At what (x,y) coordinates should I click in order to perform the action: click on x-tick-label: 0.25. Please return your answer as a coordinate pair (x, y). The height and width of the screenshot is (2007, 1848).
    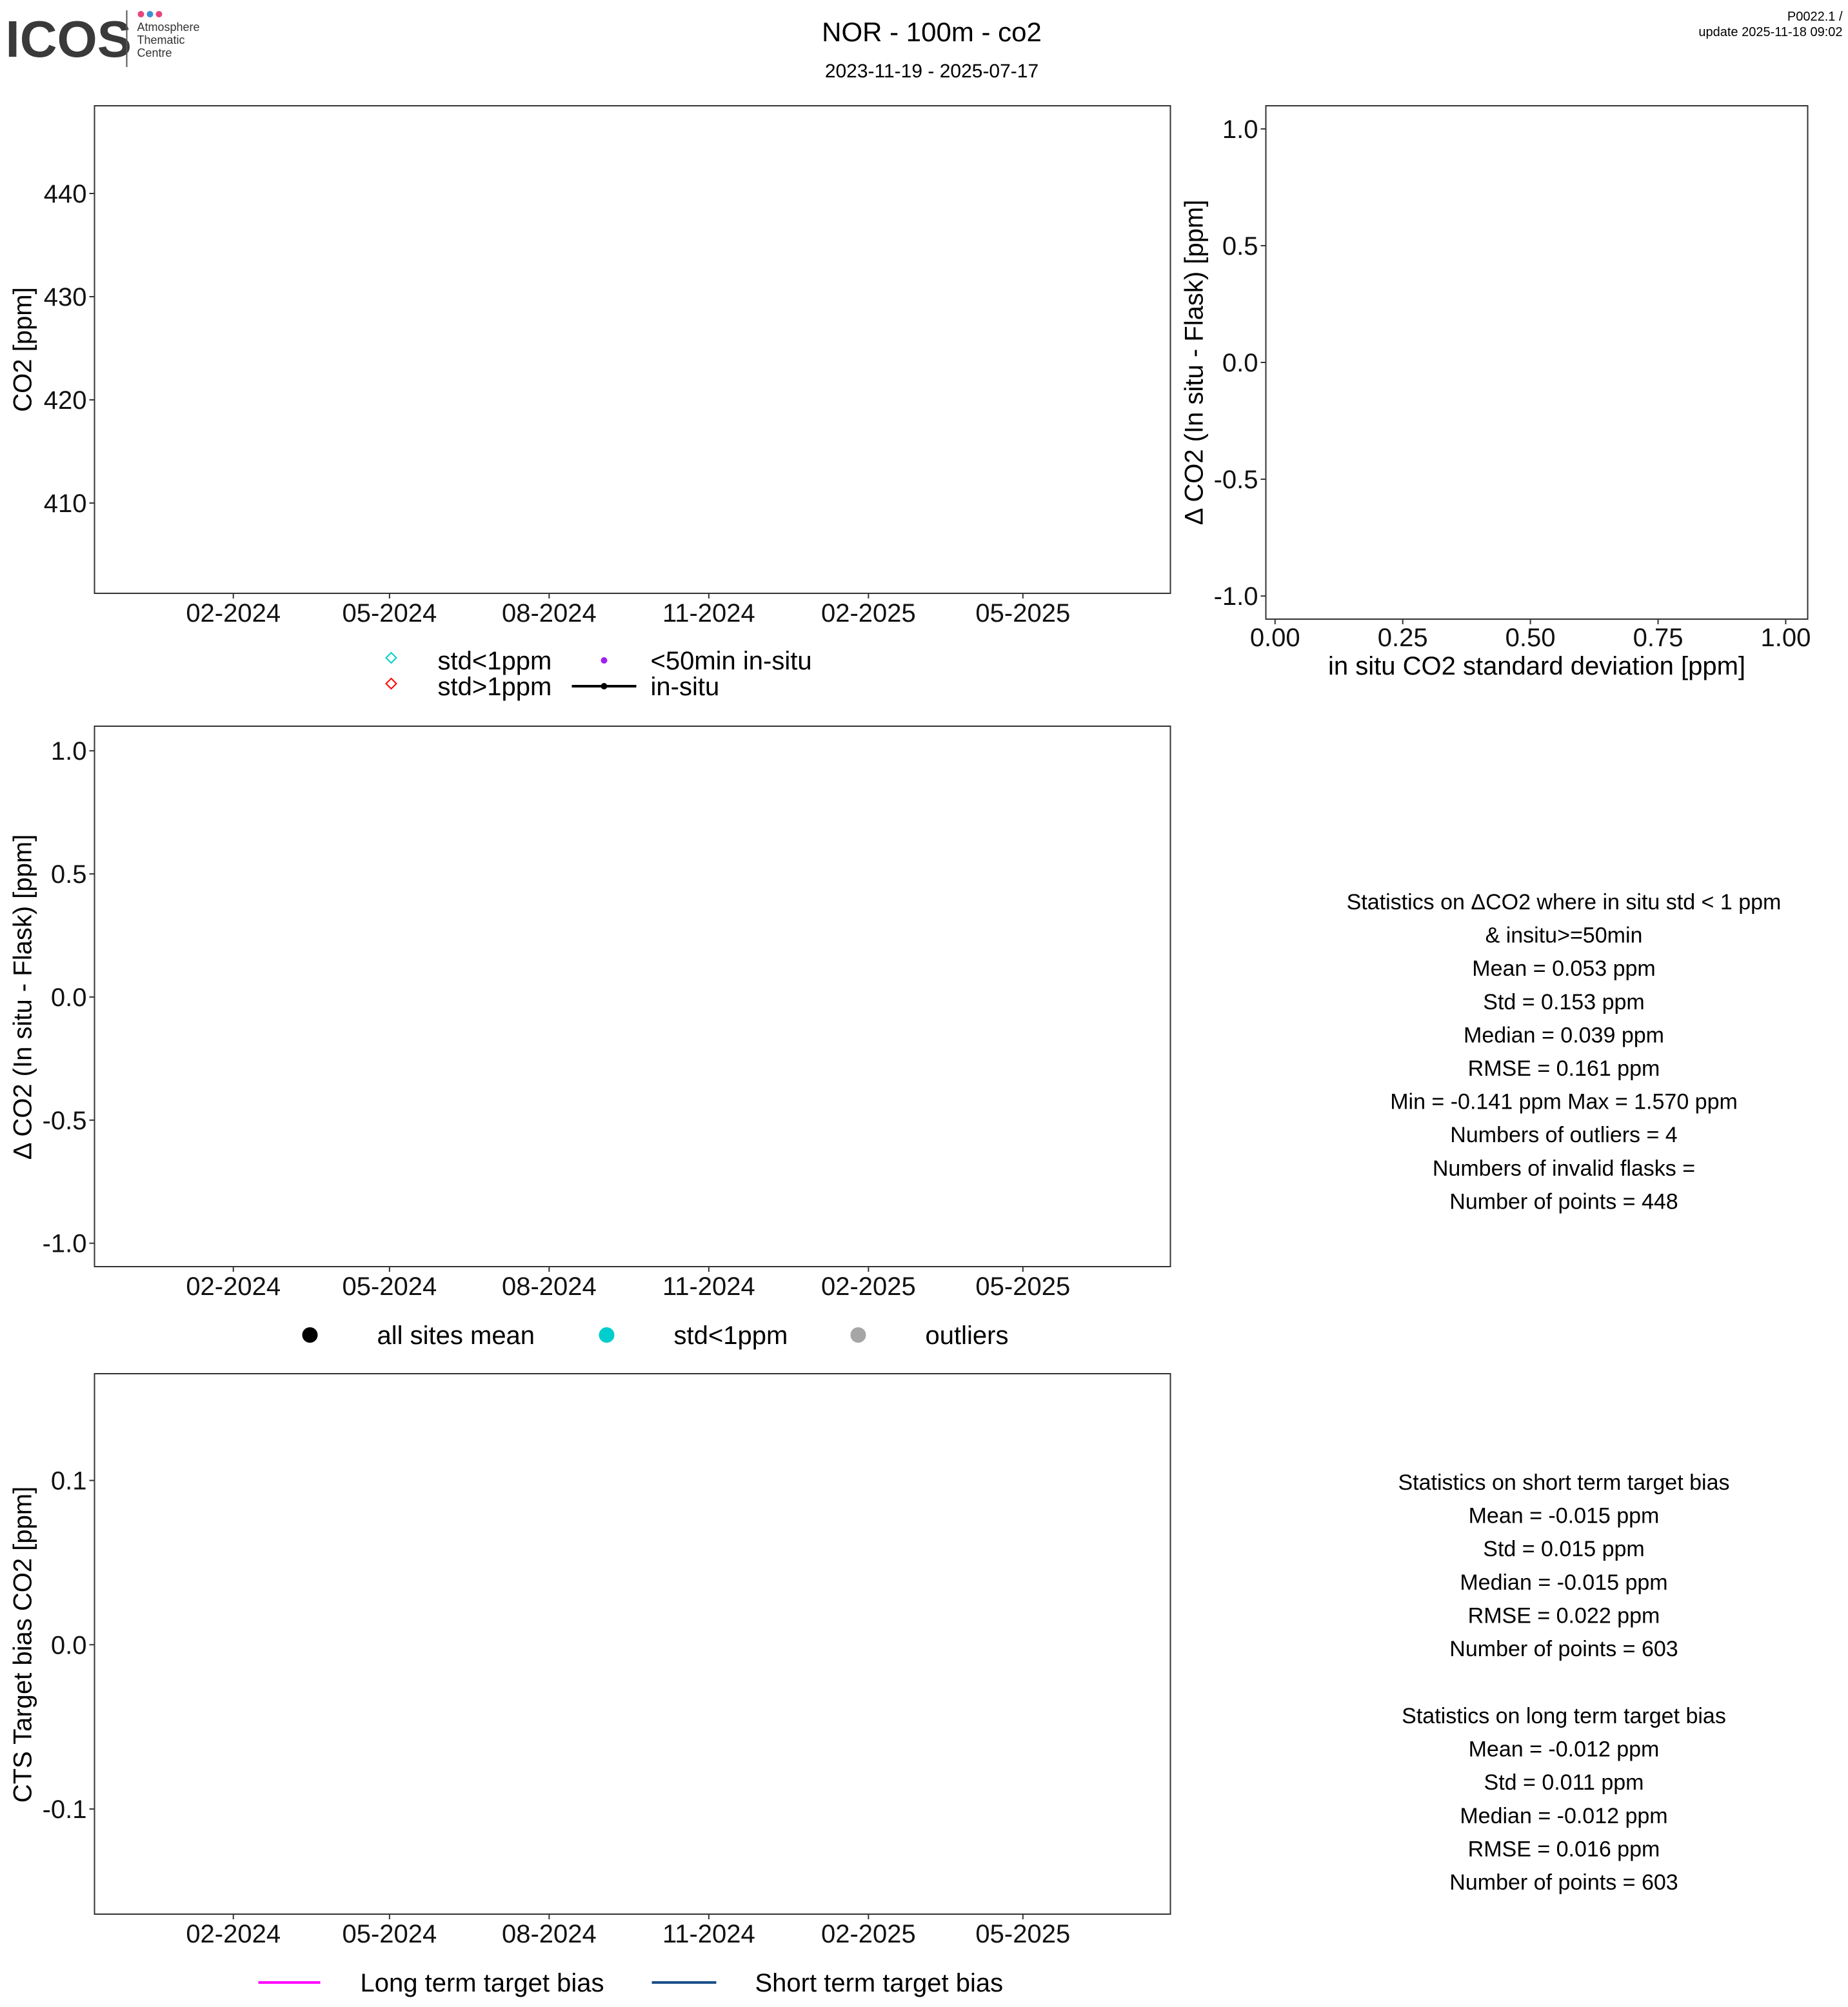
    Looking at the image, I should click on (1403, 638).